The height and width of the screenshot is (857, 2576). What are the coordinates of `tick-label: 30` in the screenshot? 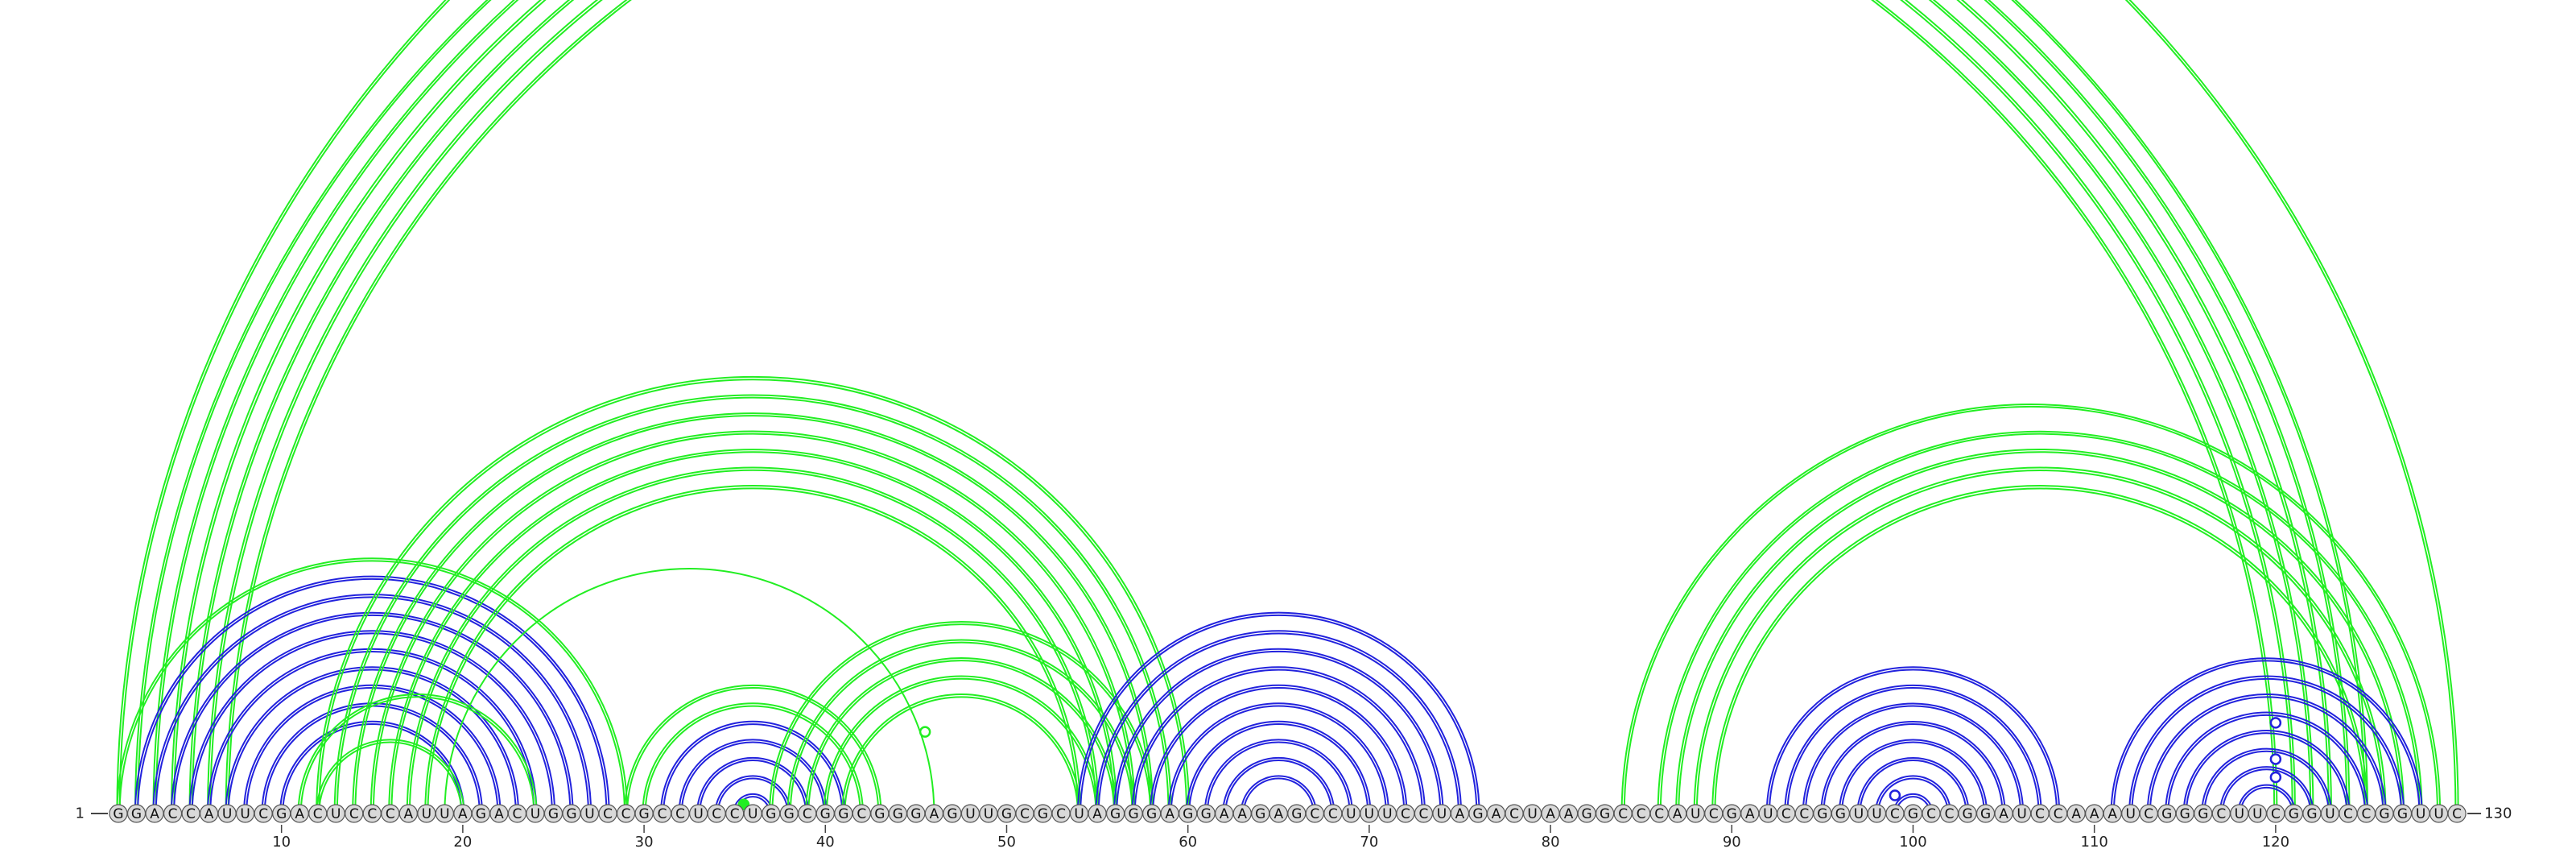 It's located at (644, 843).